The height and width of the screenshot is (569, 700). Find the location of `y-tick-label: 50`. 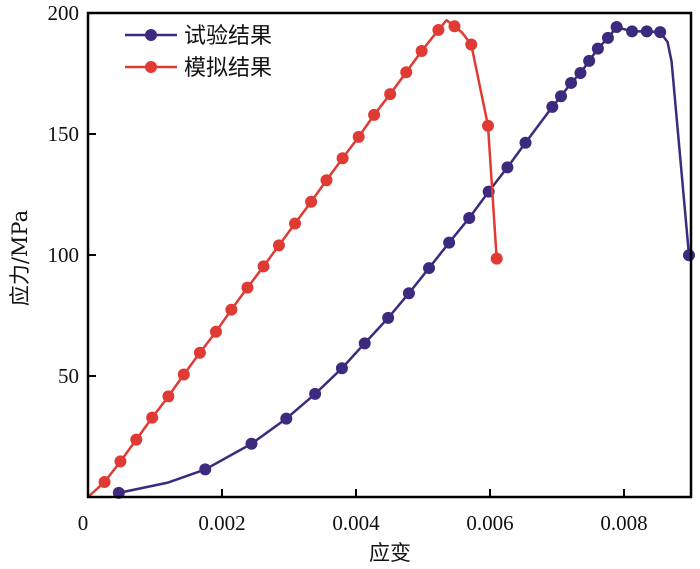

y-tick-label: 50 is located at coordinates (68, 376).